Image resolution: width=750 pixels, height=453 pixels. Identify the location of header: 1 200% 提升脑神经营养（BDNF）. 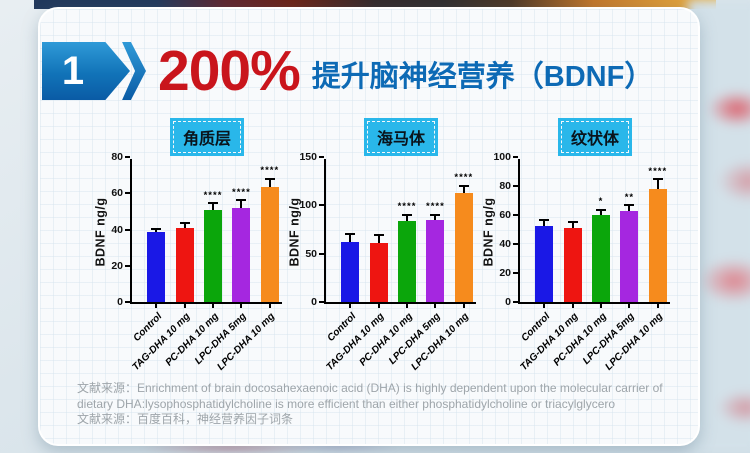
(347, 71).